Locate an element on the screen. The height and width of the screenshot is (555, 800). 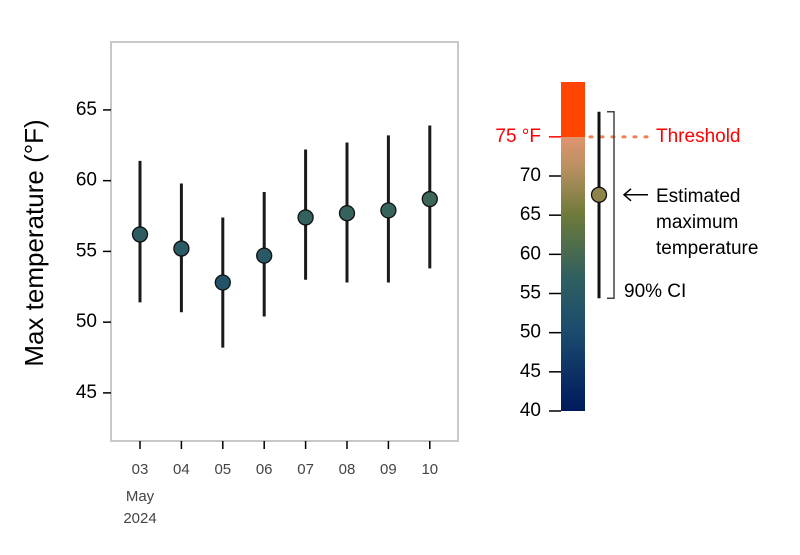
legend-point is located at coordinates (599, 194).